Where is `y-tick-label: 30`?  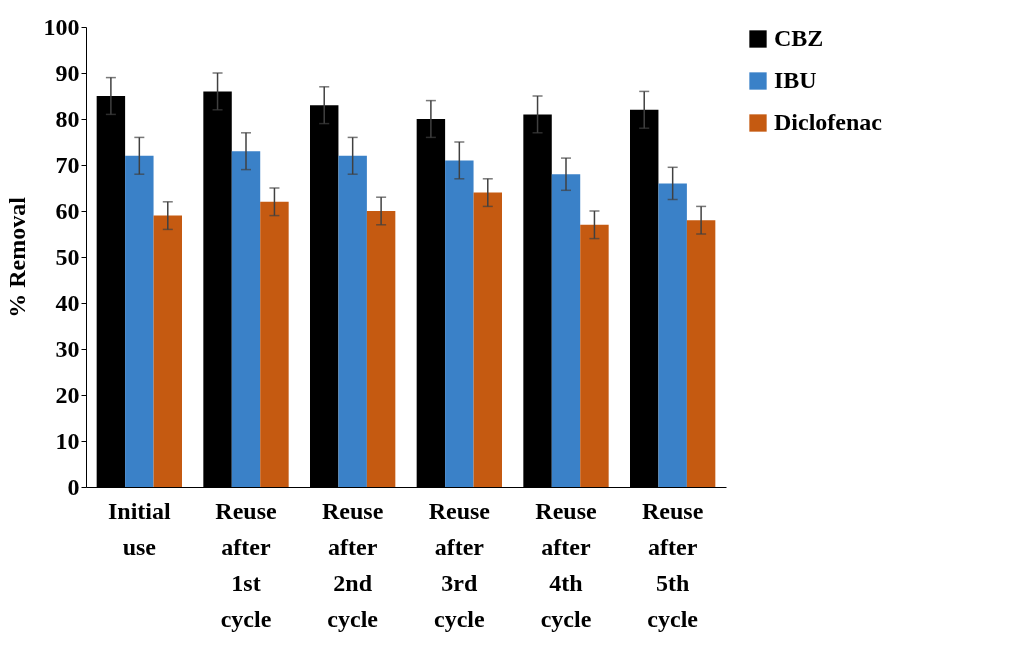
y-tick-label: 30 is located at coordinates (67, 348).